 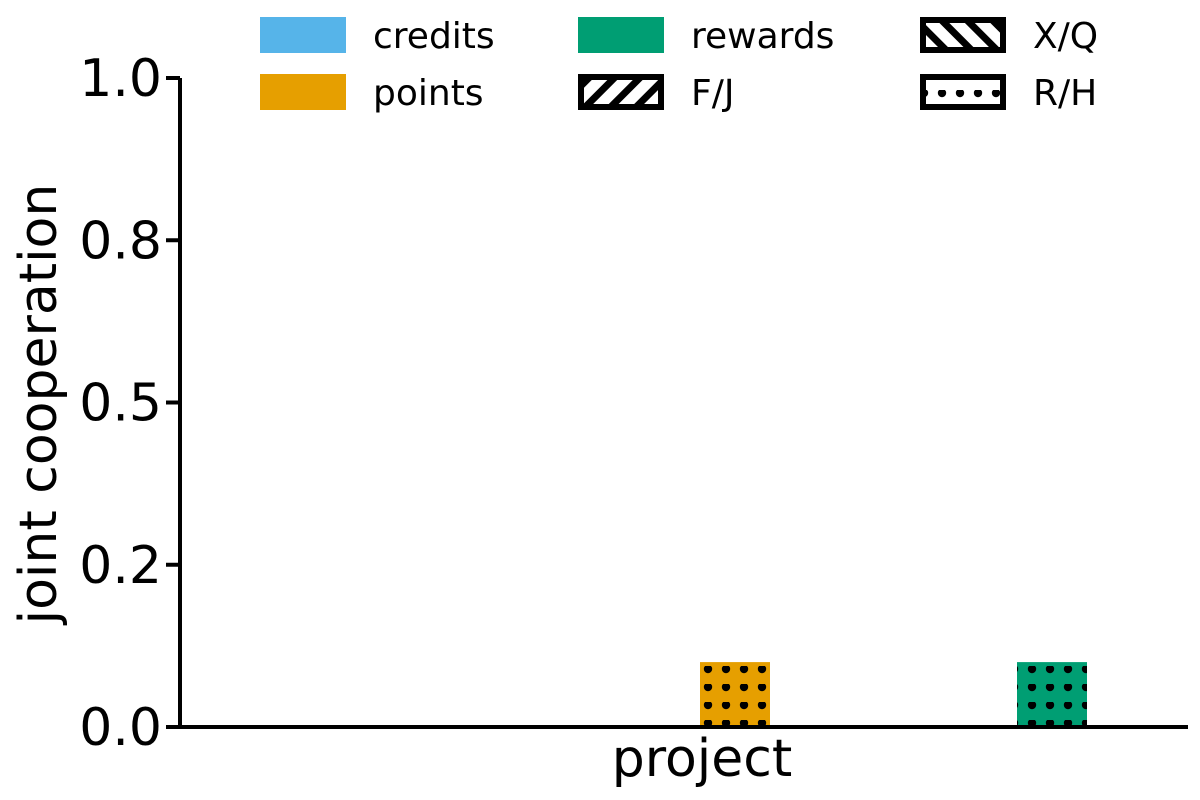 I want to click on legend-label: points, so click(x=428, y=93).